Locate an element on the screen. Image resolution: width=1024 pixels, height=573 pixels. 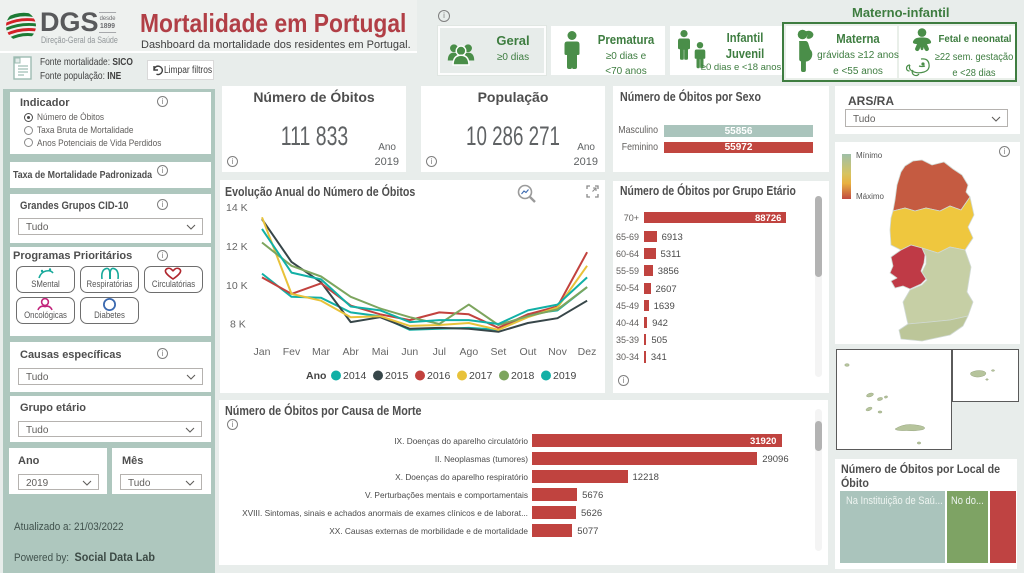
svg-text: 2019 is located at coordinates (565, 376).